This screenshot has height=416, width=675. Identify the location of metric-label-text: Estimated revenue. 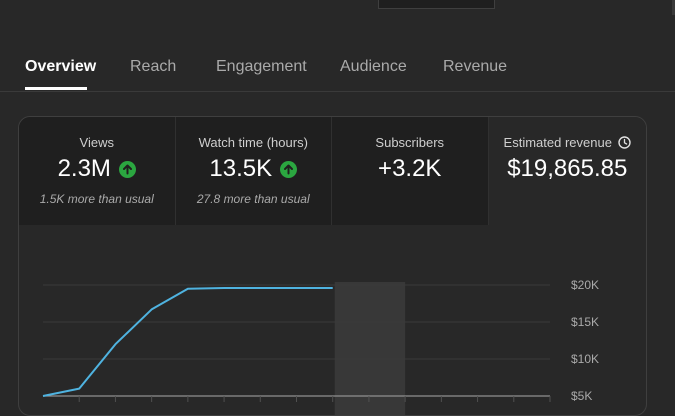
(557, 142).